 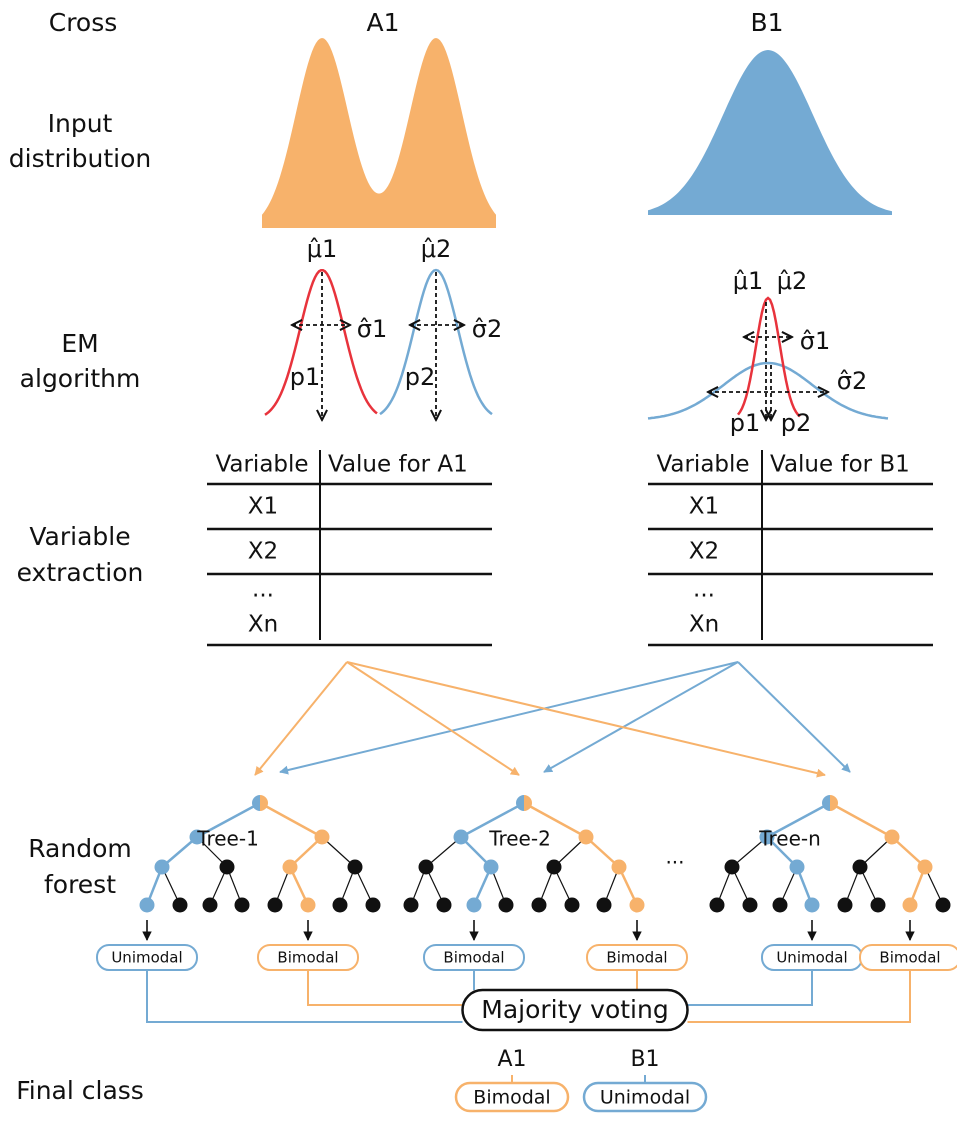 I want to click on row-label: Input, so click(x=80, y=123).